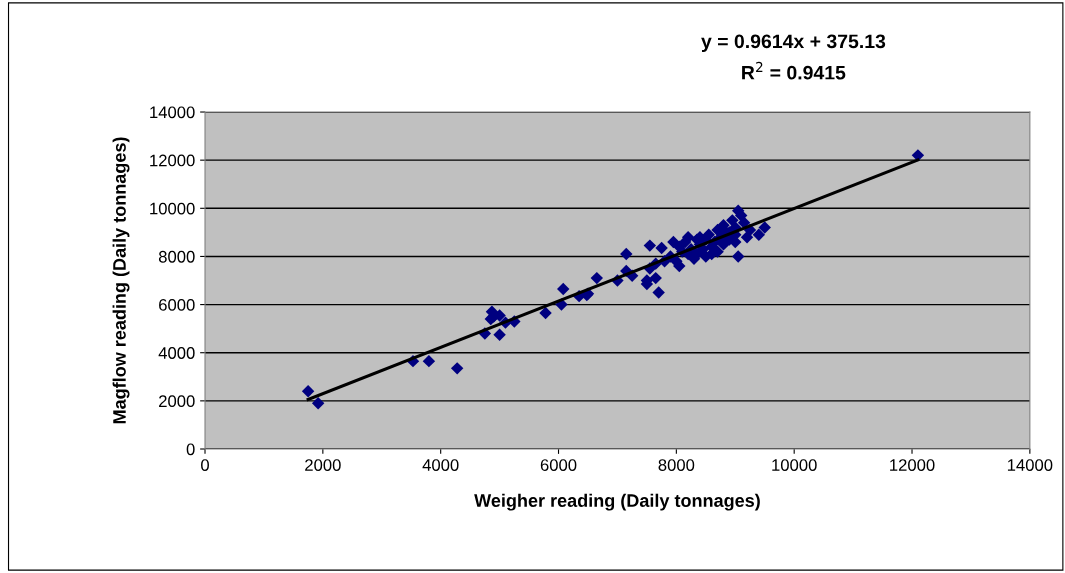 Image resolution: width=1065 pixels, height=573 pixels. Describe the element at coordinates (617, 502) in the screenshot. I see `x-axis-title: Weigher reading (Daily tonnages)` at that location.